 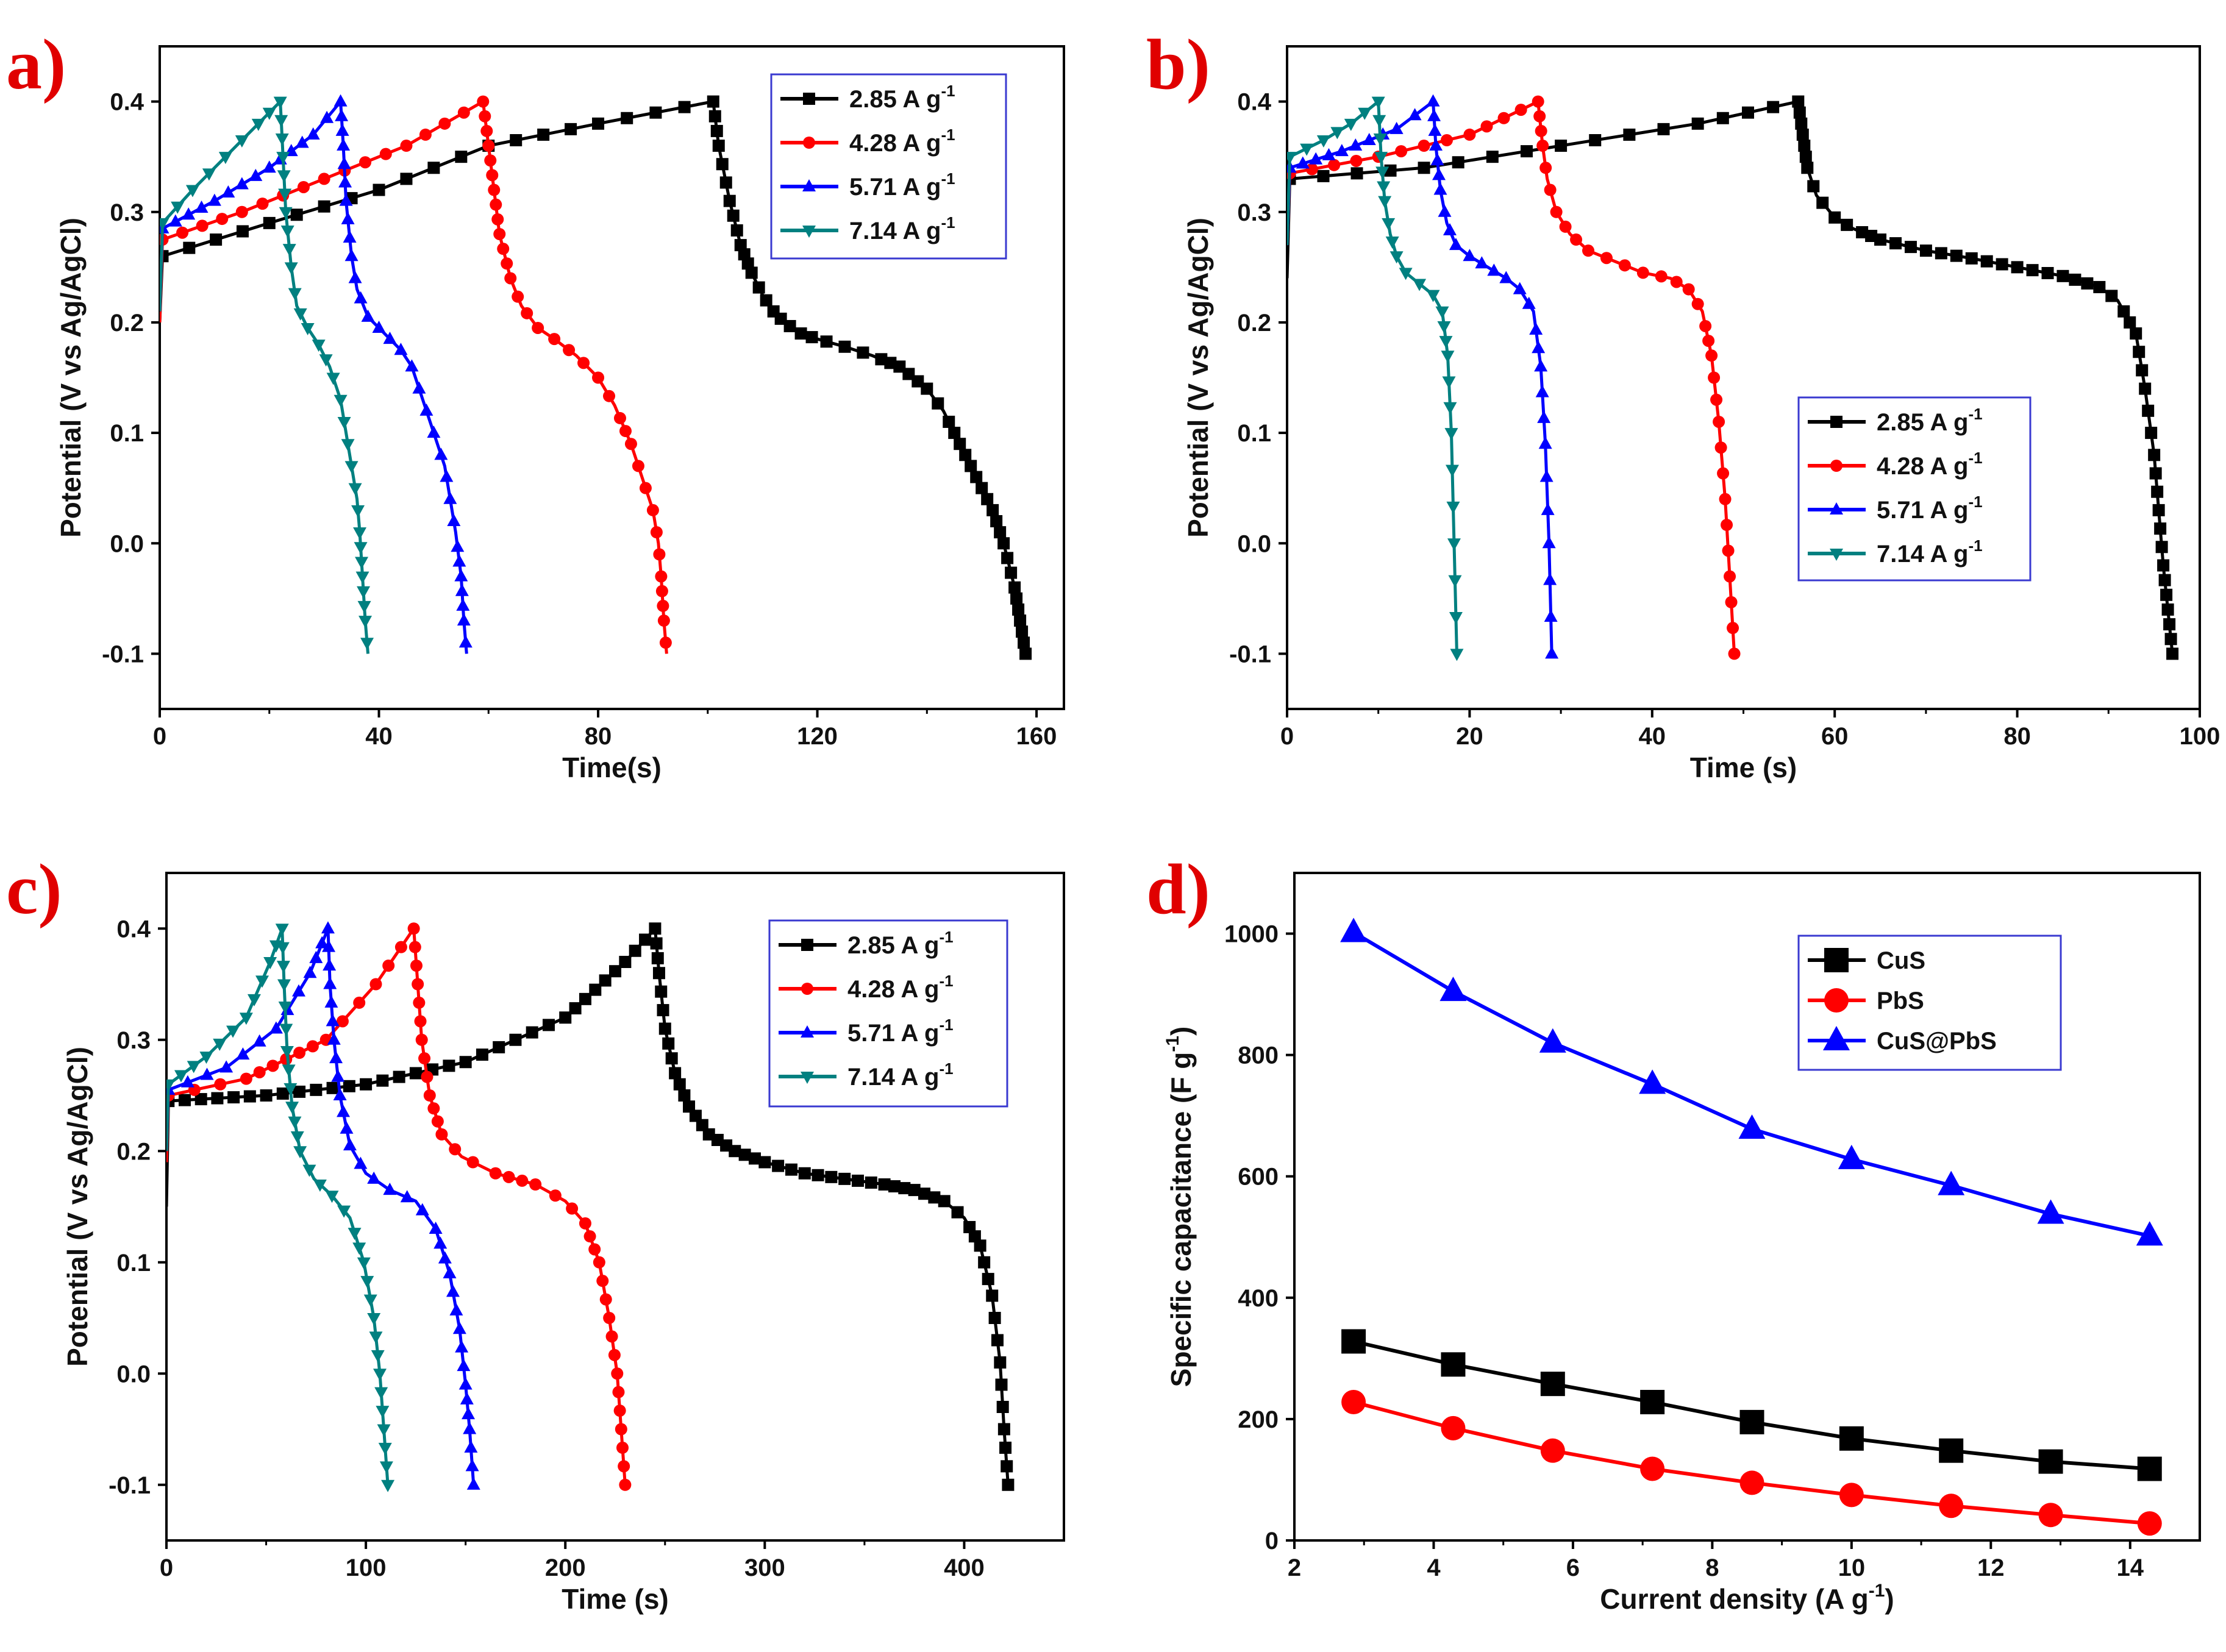 I want to click on y-tick-label: 0, so click(x=1272, y=1541).